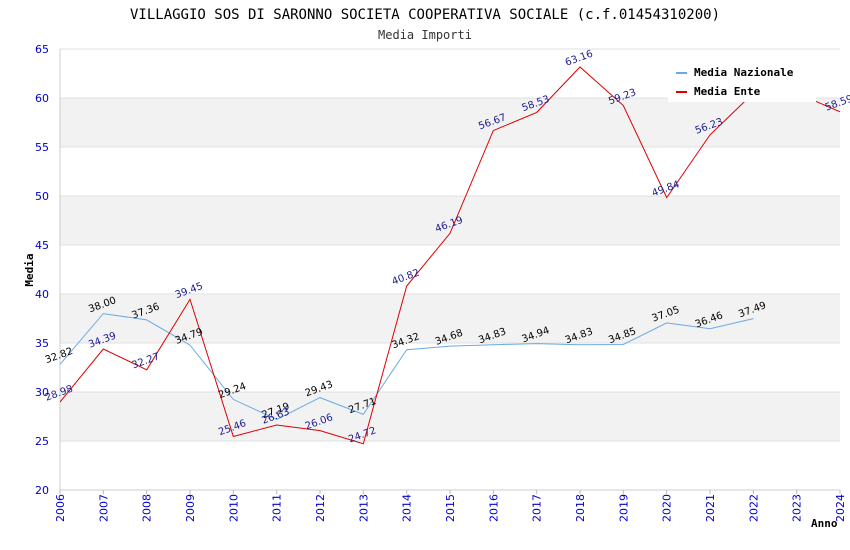  What do you see at coordinates (145, 361) in the screenshot?
I see `data-label-ente: 32.27` at bounding box center [145, 361].